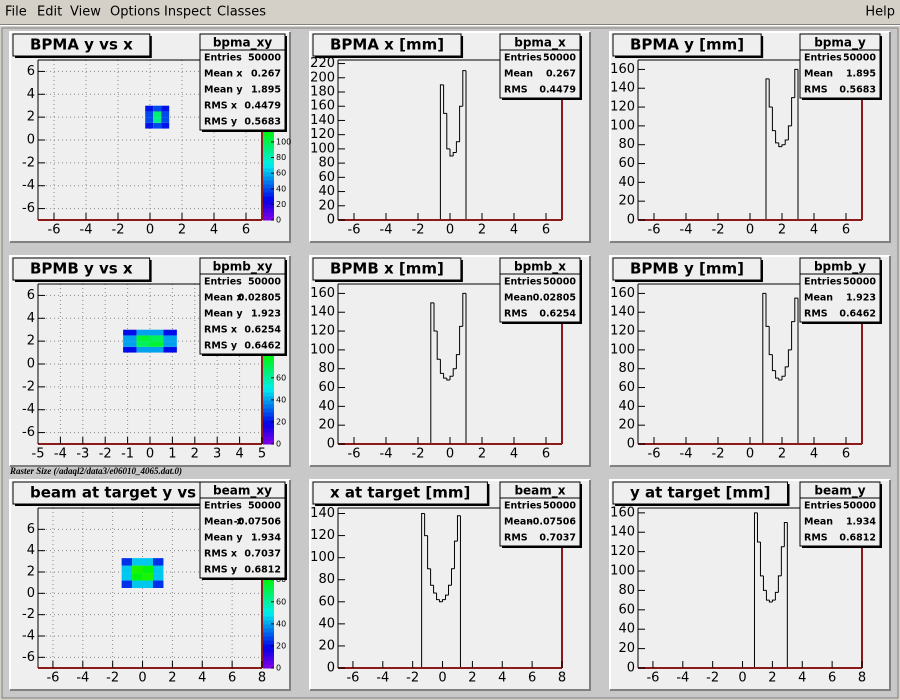  Describe the element at coordinates (16, 12) in the screenshot. I see `menu-item: File` at that location.